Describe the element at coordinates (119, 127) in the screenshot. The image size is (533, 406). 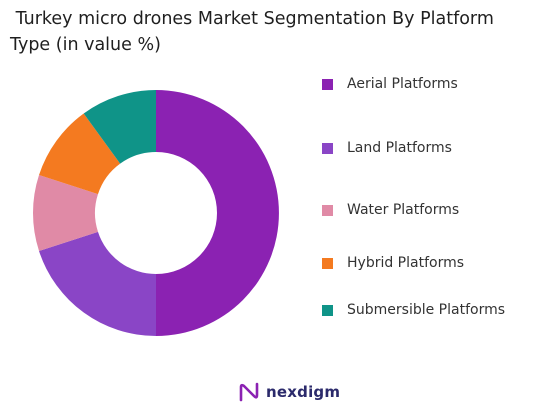
I see `donut-slice-submersible-platforms` at that location.